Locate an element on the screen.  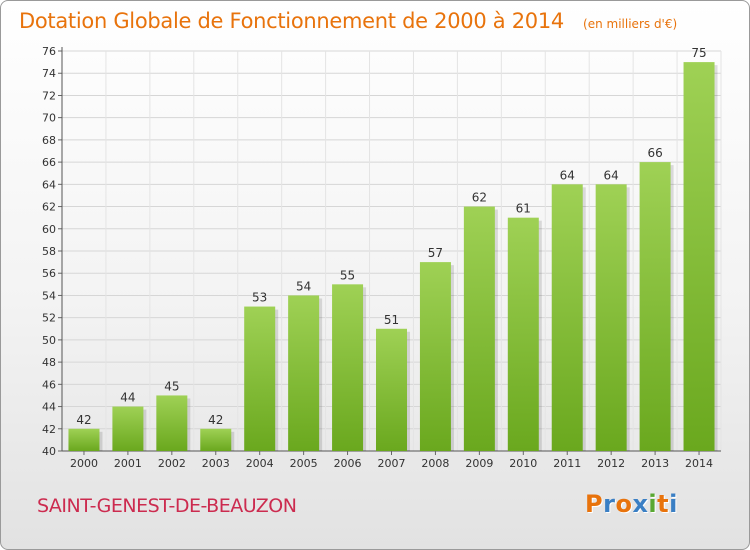
y-tick-label: 72 is located at coordinates (49, 95).